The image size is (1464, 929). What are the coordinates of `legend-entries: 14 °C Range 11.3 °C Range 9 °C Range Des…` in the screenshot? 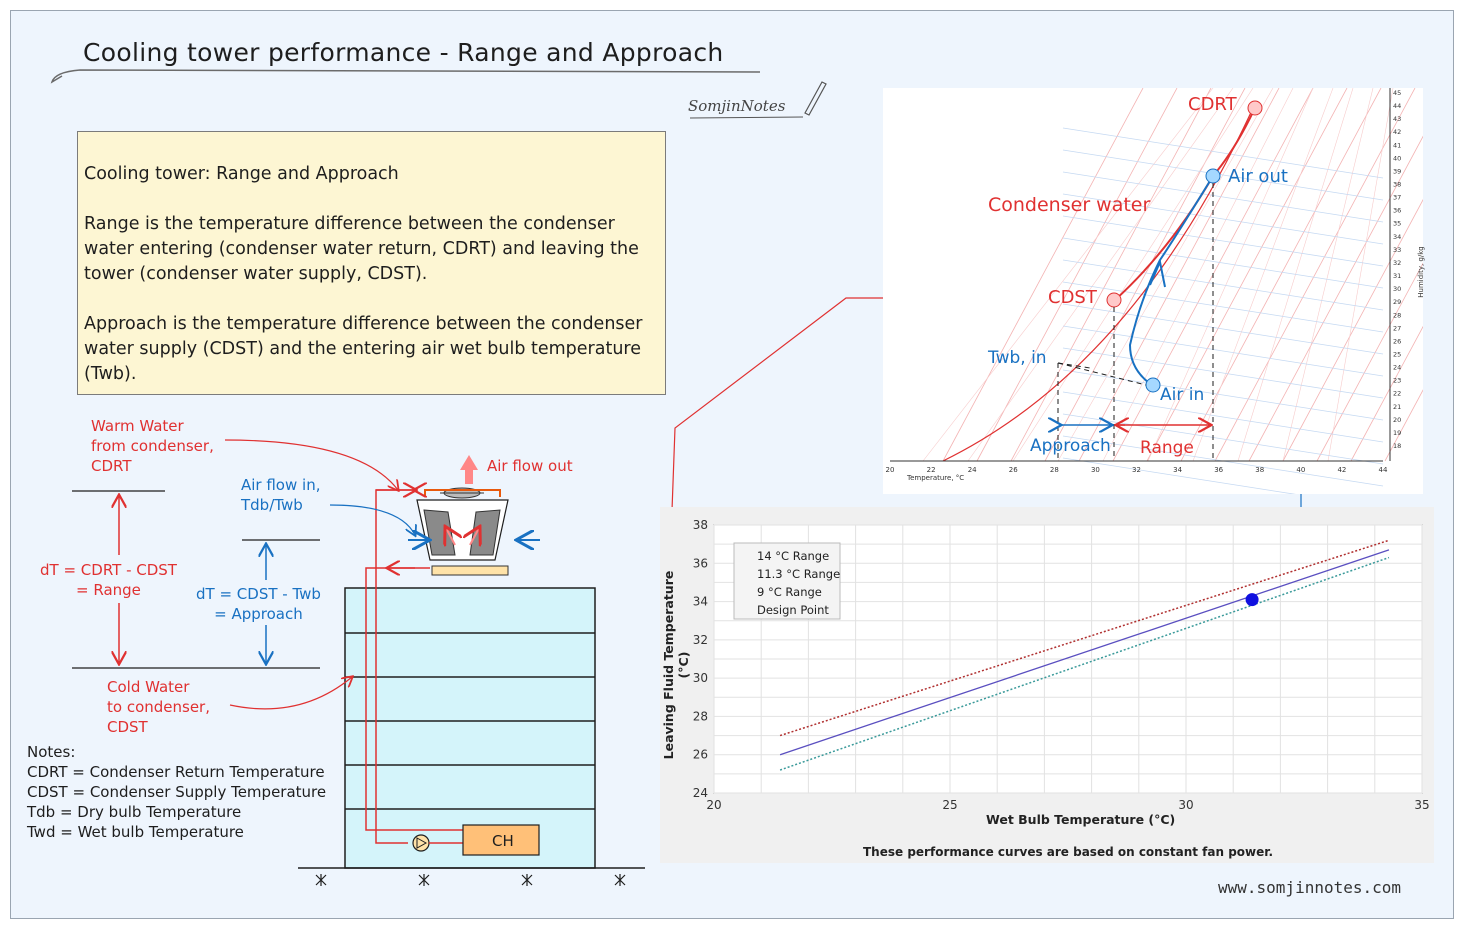 It's located at (798, 583).